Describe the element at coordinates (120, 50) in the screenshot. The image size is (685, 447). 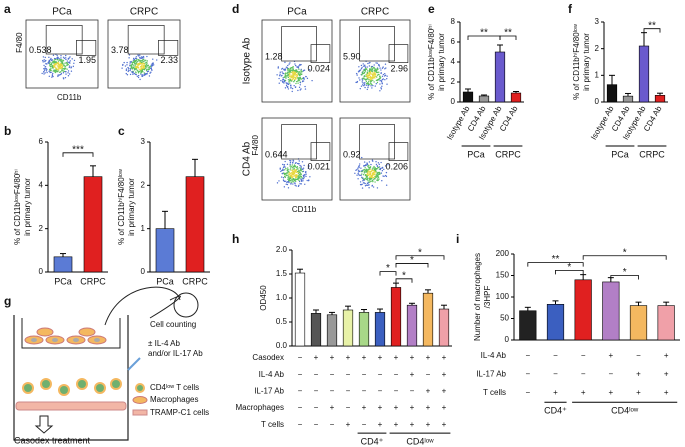
I see `gate-percent: 3.78` at that location.